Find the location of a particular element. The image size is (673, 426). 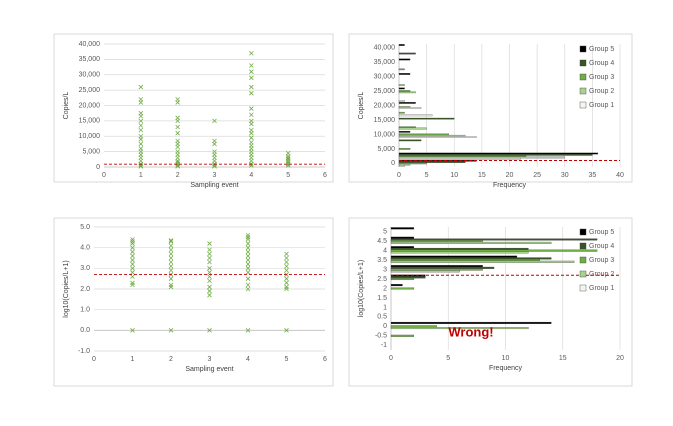

legend-label: Group 5 is located at coordinates (601, 232).